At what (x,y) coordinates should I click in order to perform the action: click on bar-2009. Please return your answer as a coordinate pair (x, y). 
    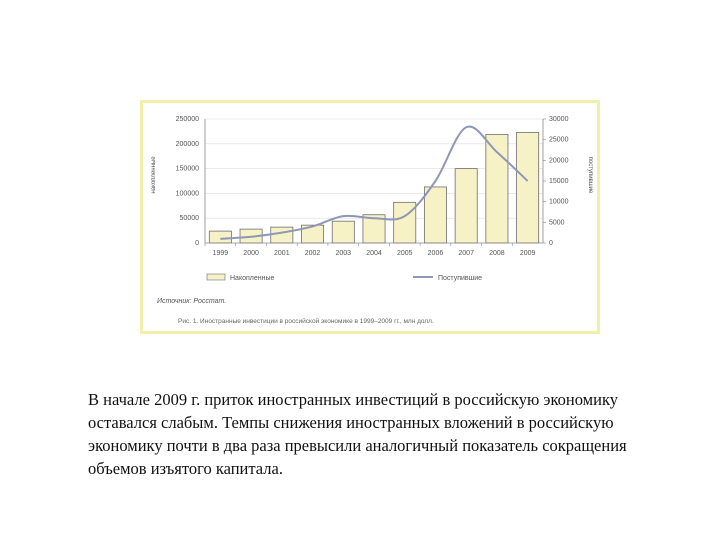
    Looking at the image, I should click on (528, 187).